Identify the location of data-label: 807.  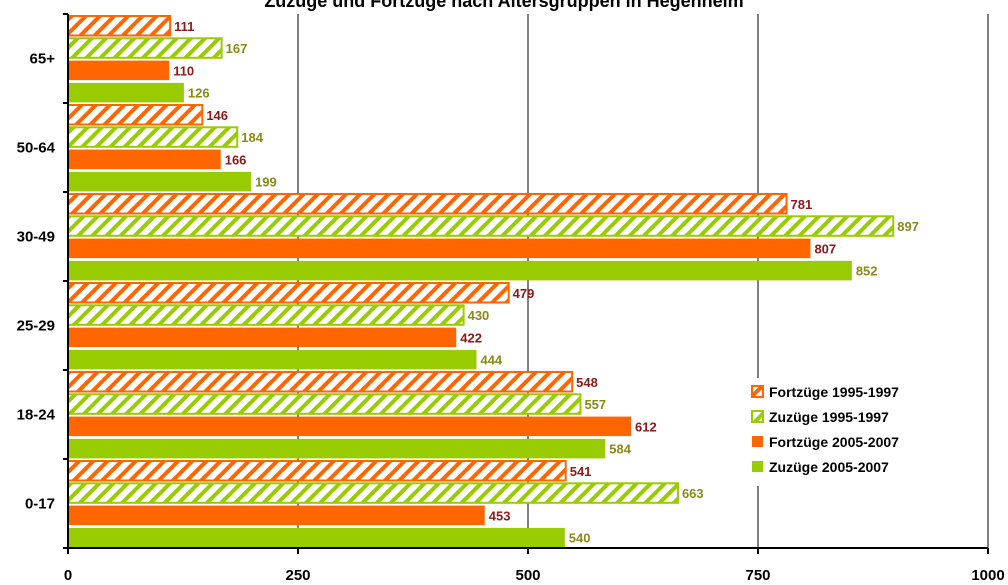
(825, 248).